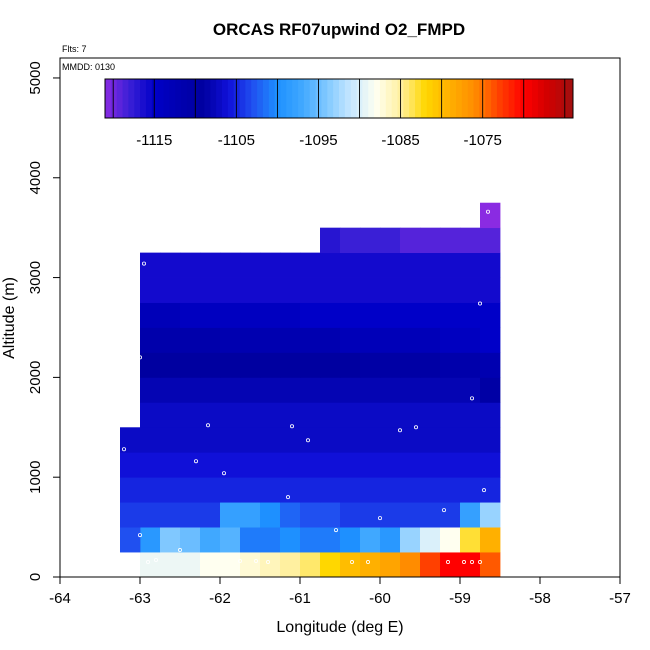 This screenshot has height=650, width=650. I want to click on mmdd-annotation: MMDD: 0130, so click(88, 67).